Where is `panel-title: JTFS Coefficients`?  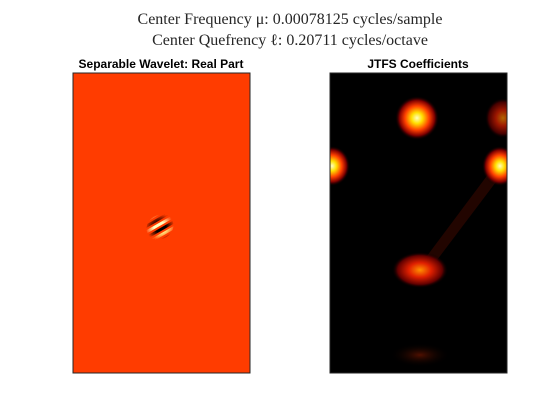 panel-title: JTFS Coefficients is located at coordinates (418, 64).